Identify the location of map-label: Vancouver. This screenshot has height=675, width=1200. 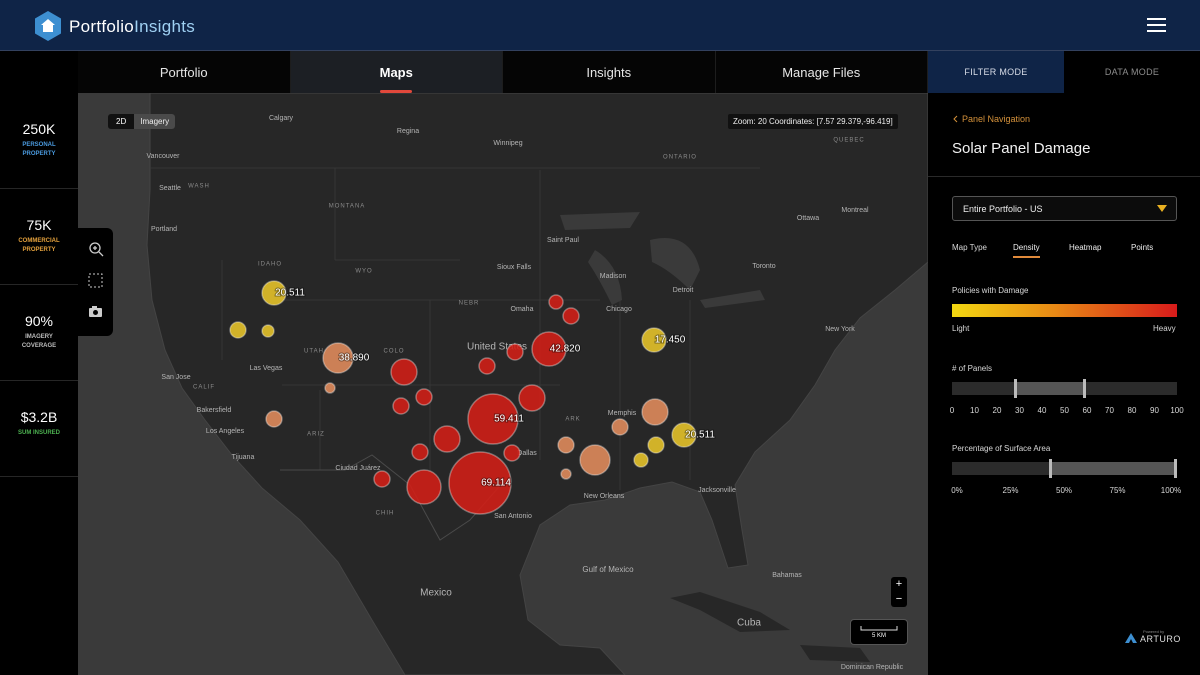
(164, 156).